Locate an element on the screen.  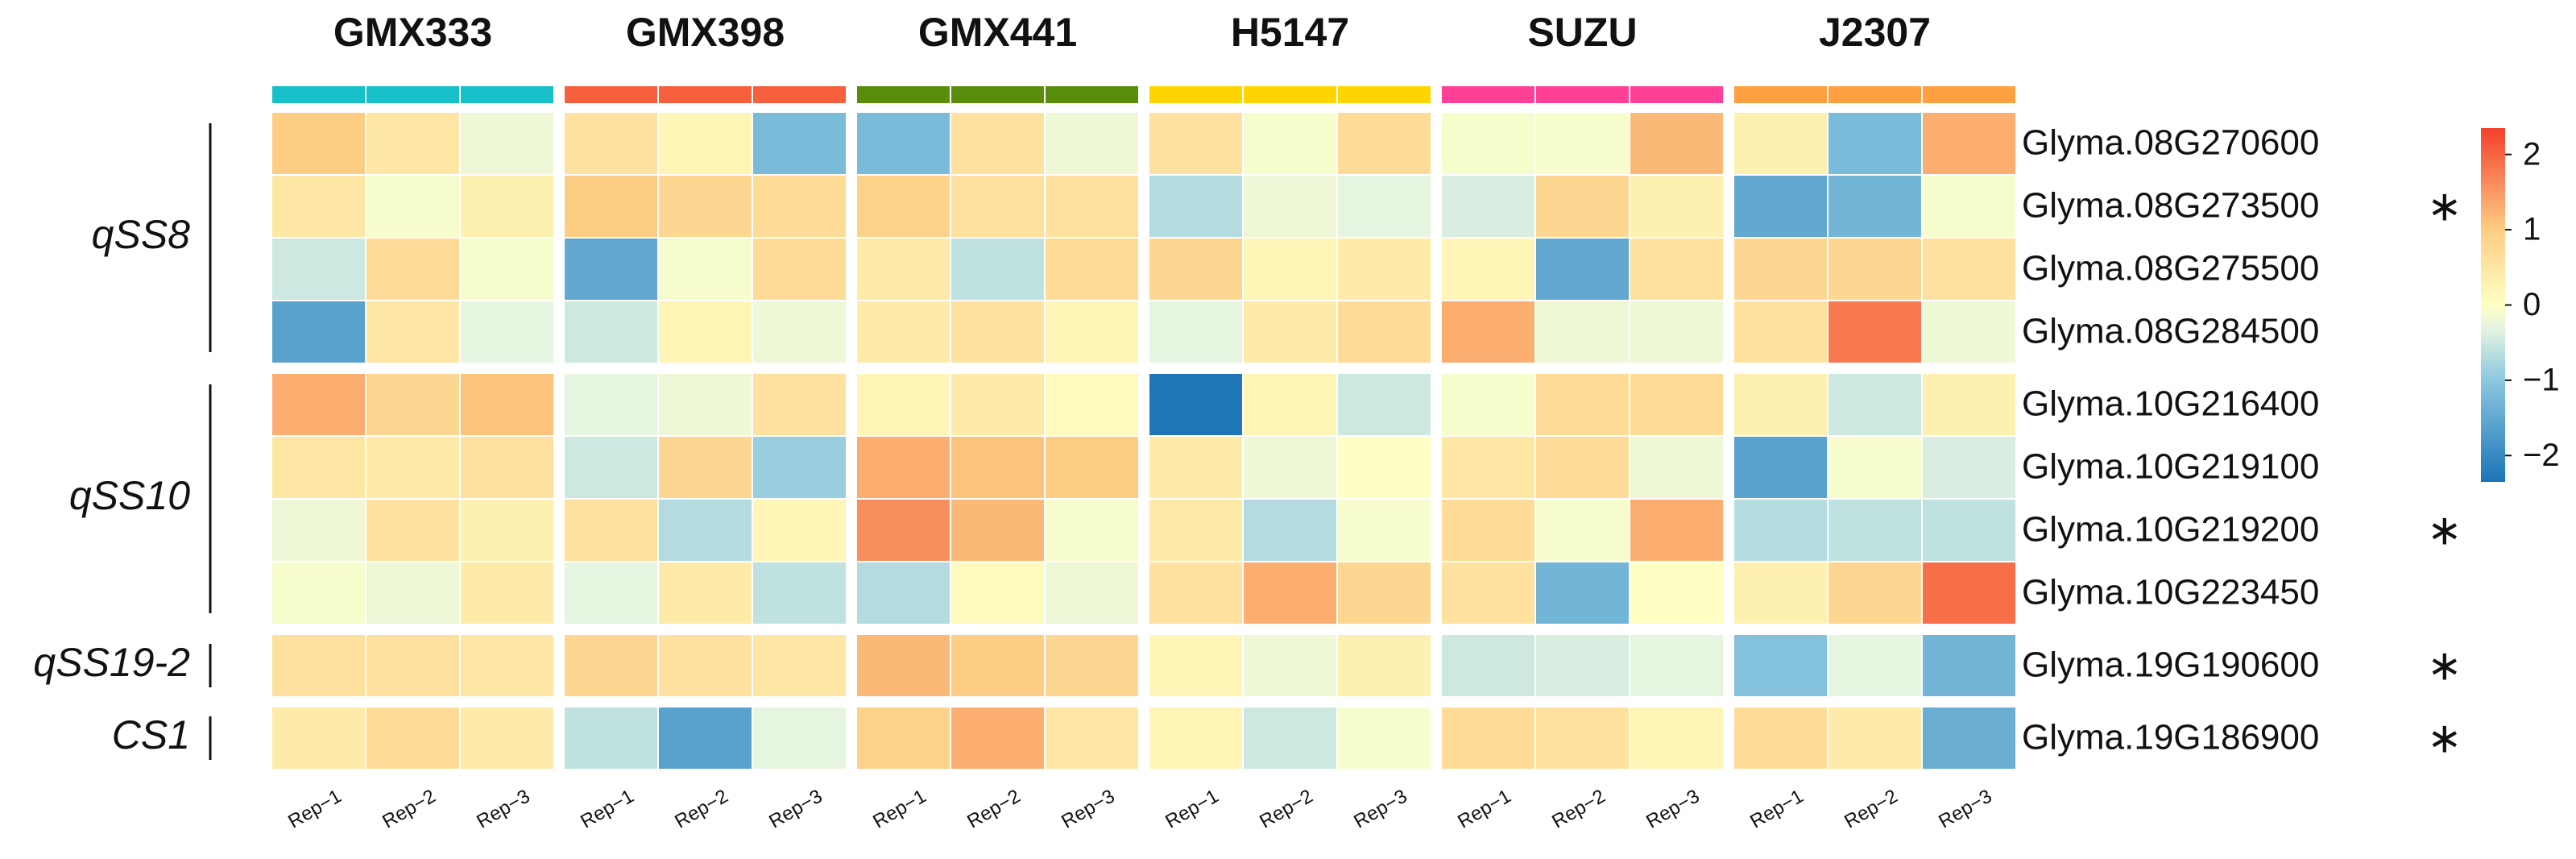
row-label: Glyma.10G216400 is located at coordinates (2170, 404).